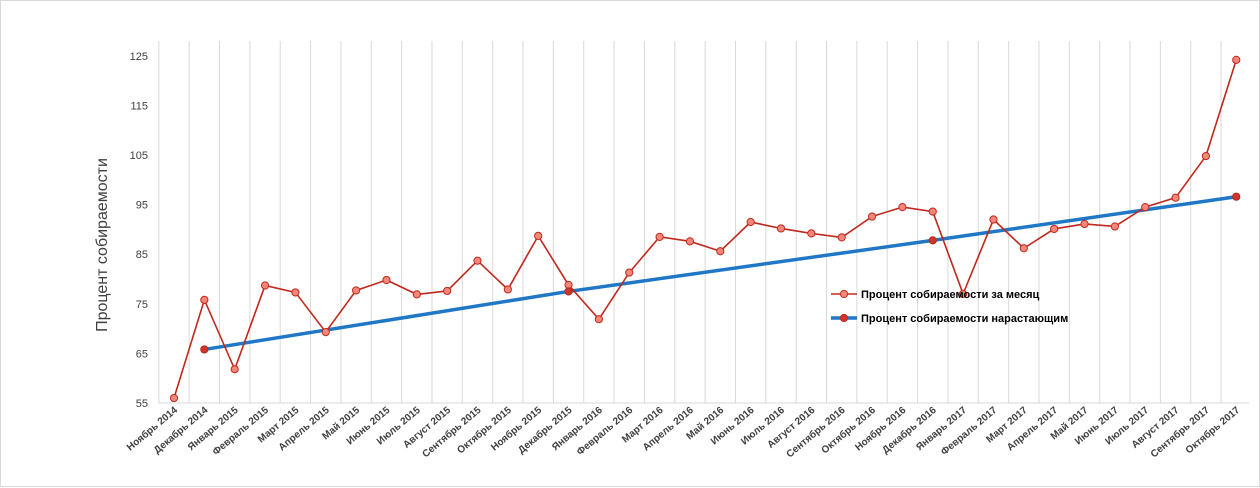 The width and height of the screenshot is (1260, 488). I want to click on y-tick-label: 75, so click(142, 305).